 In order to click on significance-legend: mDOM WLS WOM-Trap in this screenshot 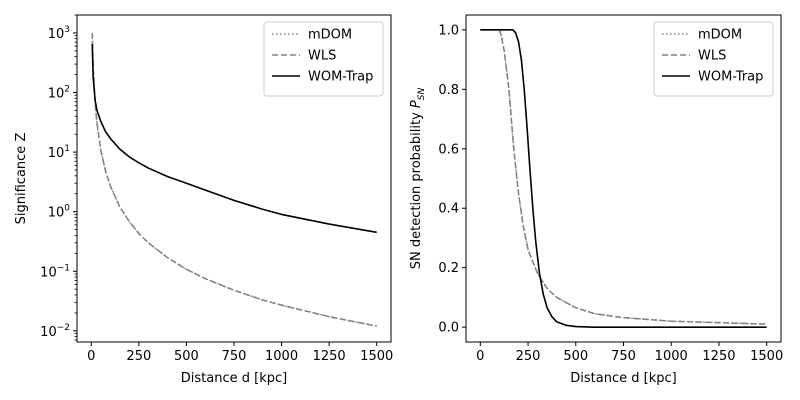, I will do `click(323, 59)`.